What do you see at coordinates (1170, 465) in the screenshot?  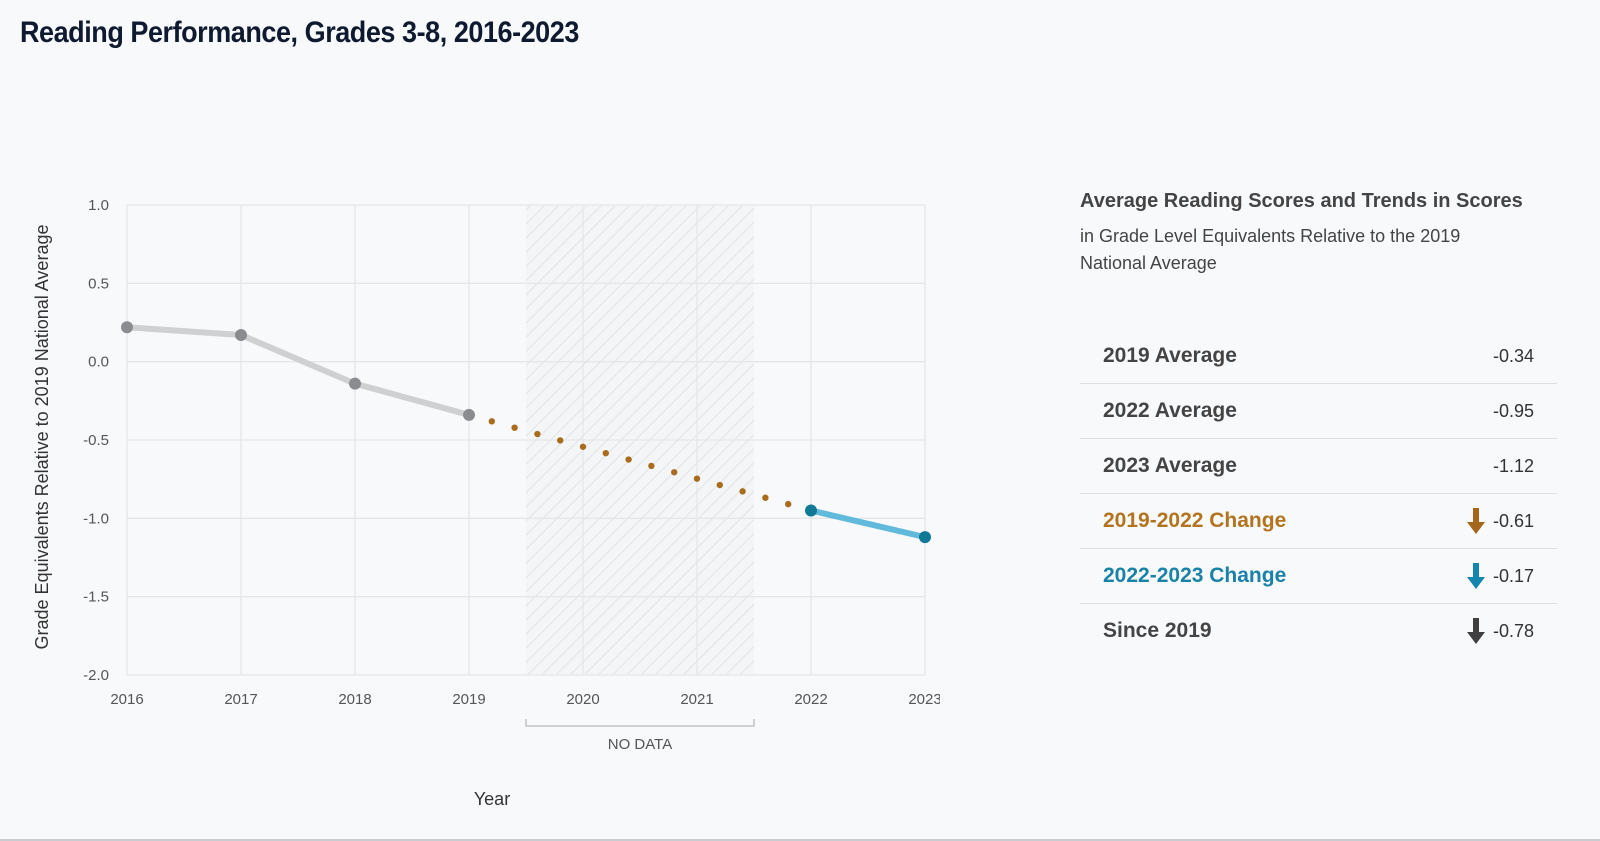 I see `stat-label: 2023 Average` at bounding box center [1170, 465].